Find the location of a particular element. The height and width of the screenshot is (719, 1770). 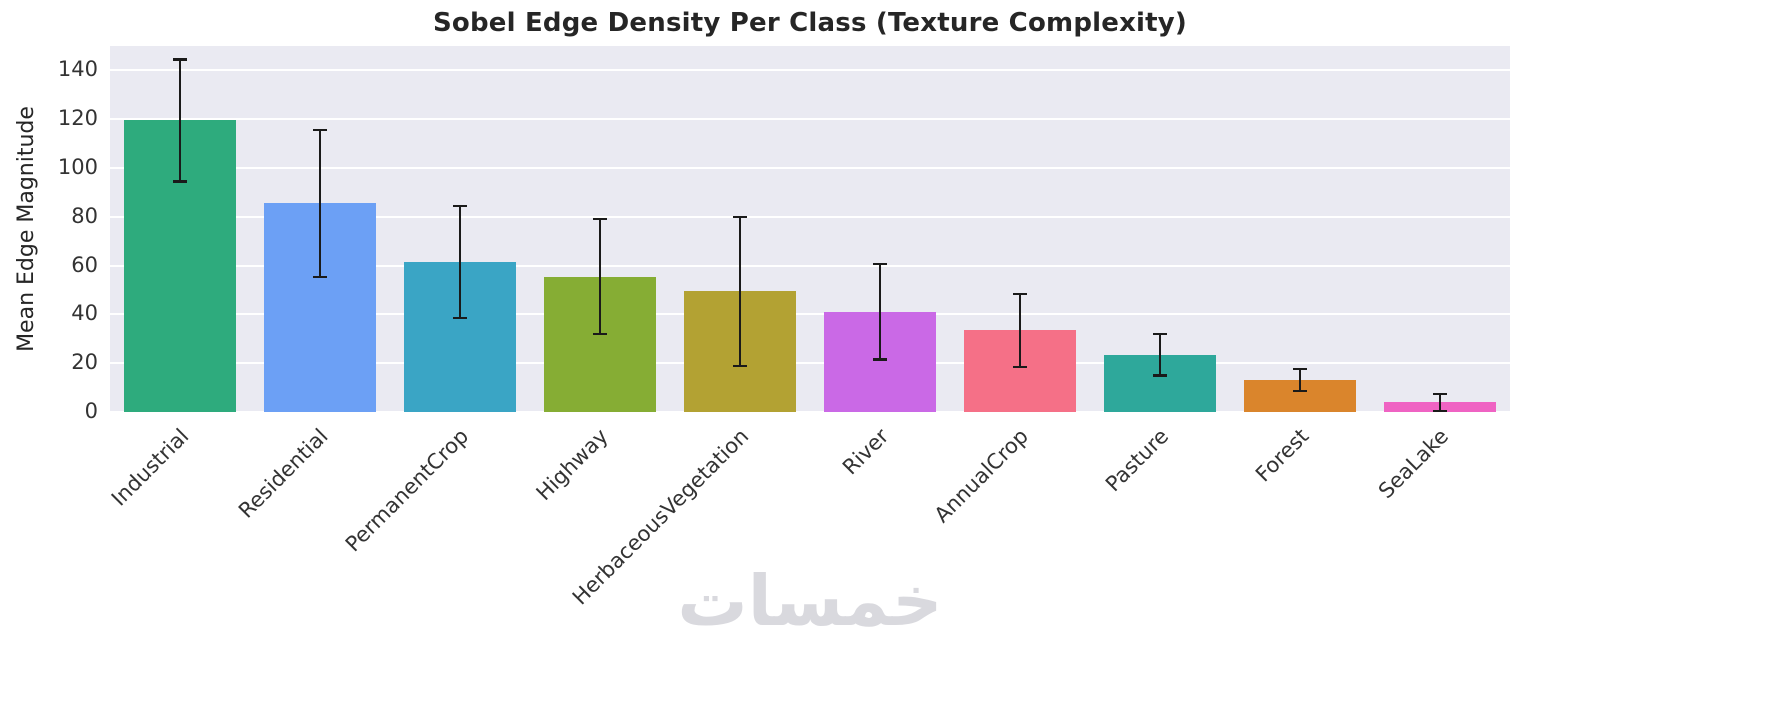

error-bar-Forest is located at coordinates (1300, 380).